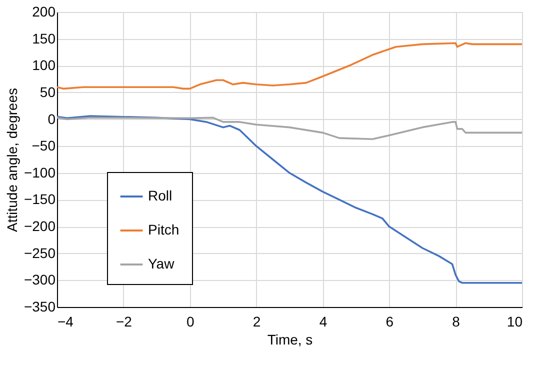  I want to click on x-tick-label: 2, so click(256, 322).